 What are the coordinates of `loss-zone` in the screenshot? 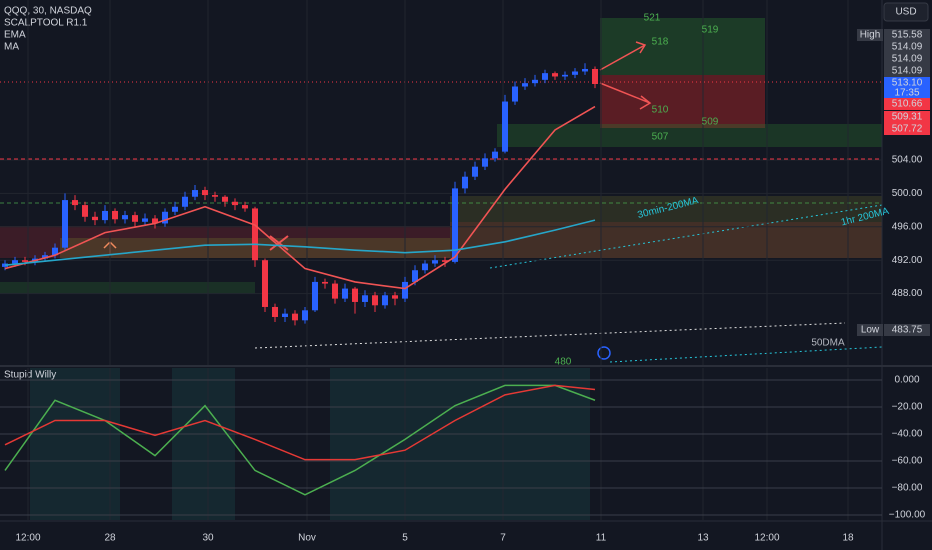 It's located at (682, 101).